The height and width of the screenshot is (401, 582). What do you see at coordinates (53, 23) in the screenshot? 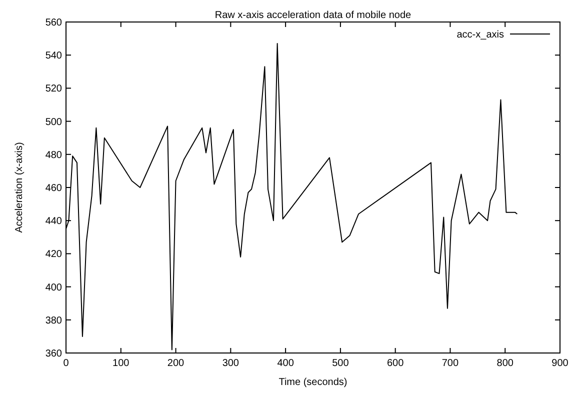
I see `y-tick-label: 560` at bounding box center [53, 23].